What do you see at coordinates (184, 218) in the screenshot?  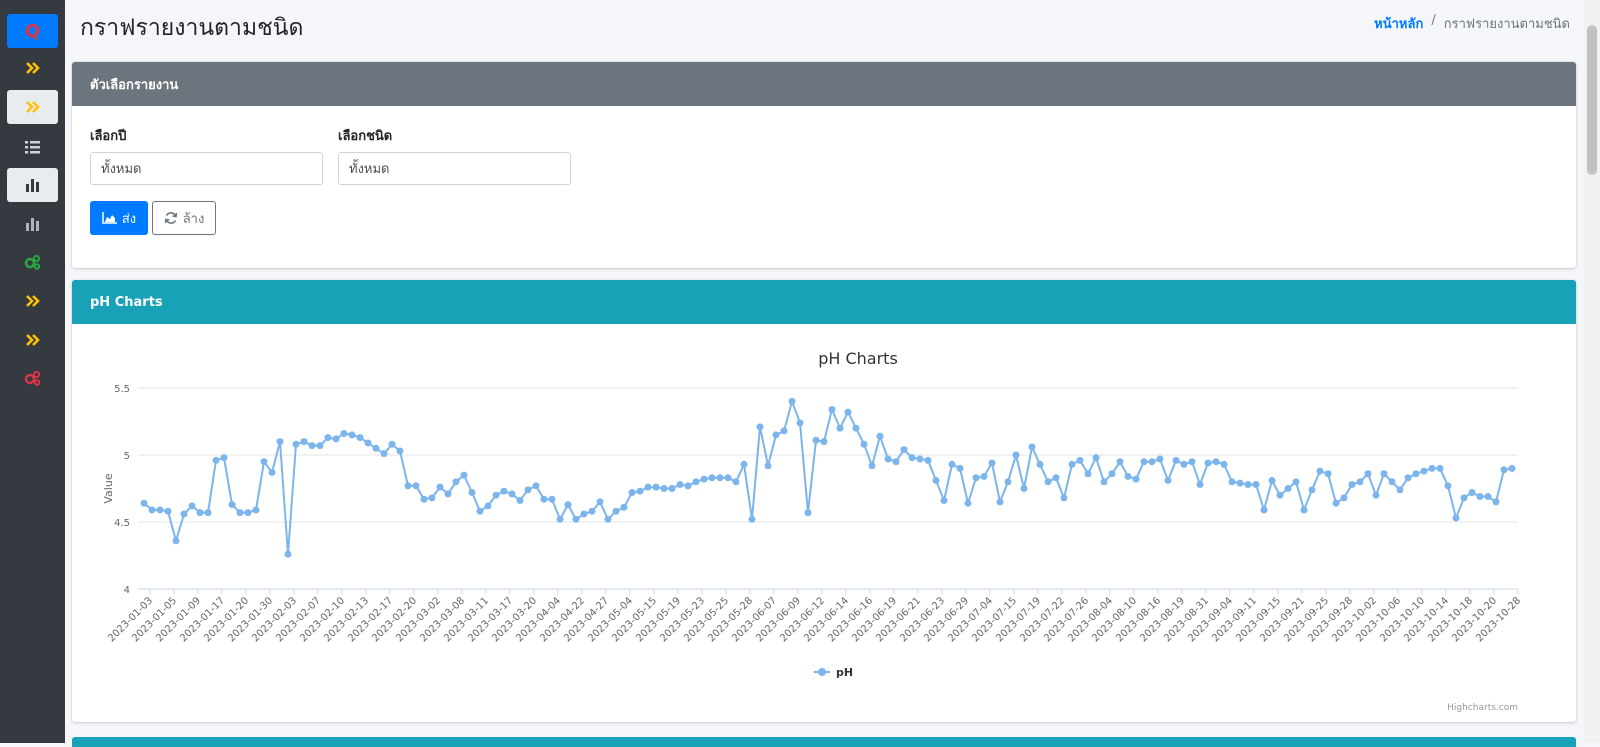 I see `reset-button: ล้าง` at bounding box center [184, 218].